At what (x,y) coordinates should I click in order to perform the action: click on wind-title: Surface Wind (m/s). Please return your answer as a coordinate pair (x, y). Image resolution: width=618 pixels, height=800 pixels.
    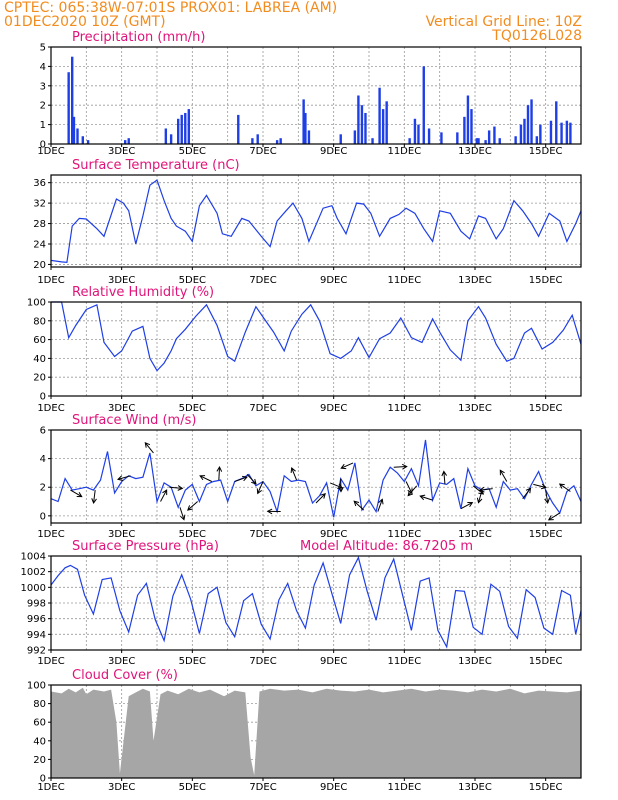
    Looking at the image, I should click on (134, 420).